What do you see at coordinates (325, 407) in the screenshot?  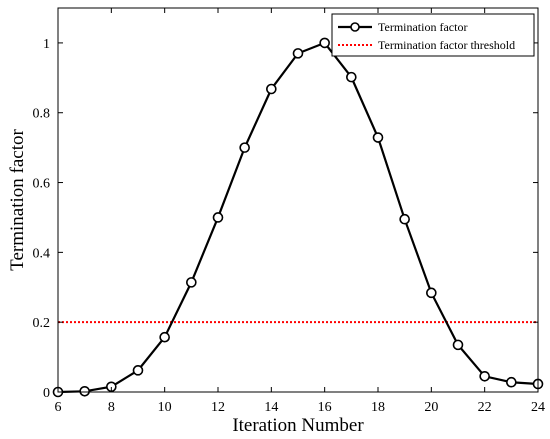 I see `x-tick-label: 16` at bounding box center [325, 407].